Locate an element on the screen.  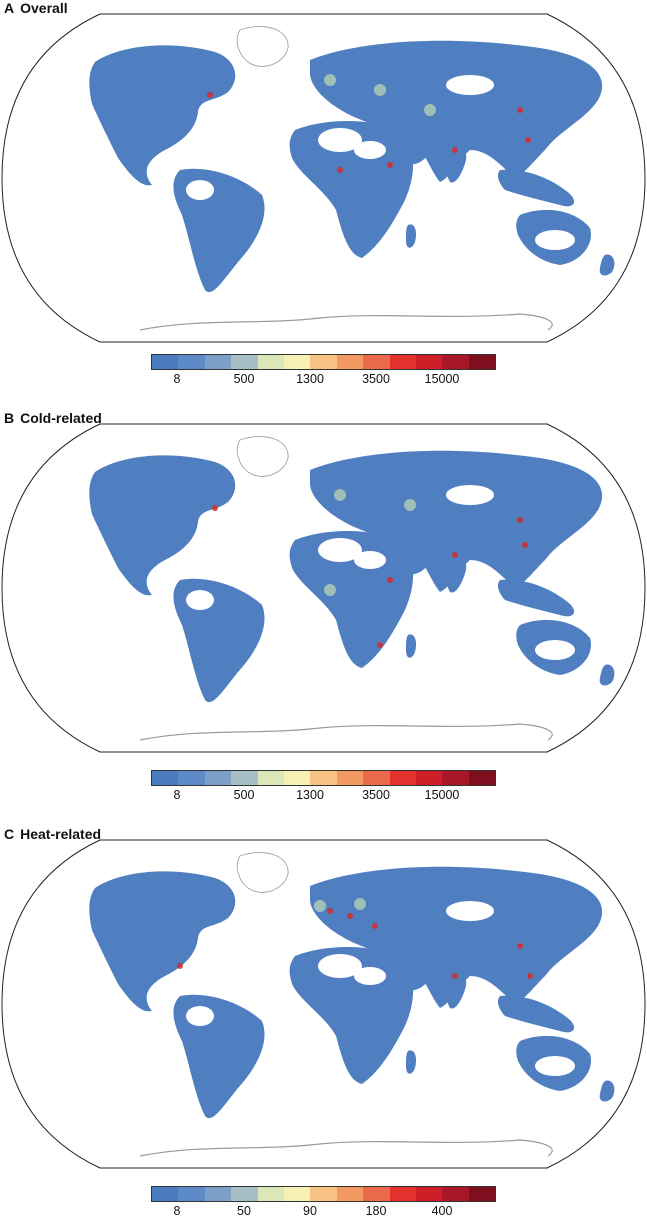
tick-label: 500 is located at coordinates (244, 379).